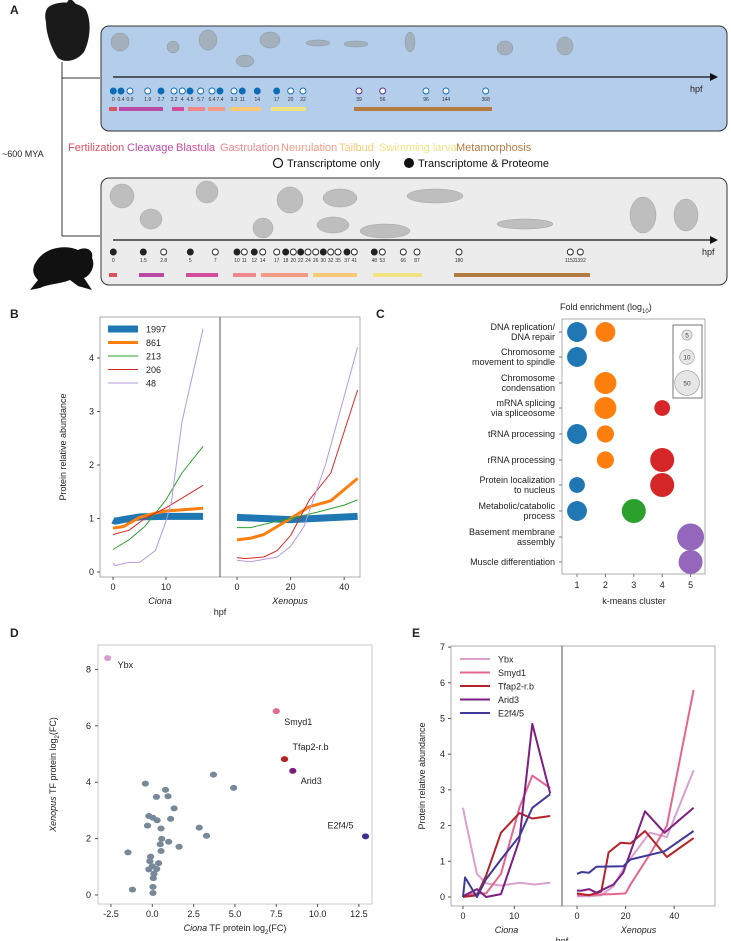 The image size is (731, 941). I want to click on term-label: assembly, so click(536, 542).